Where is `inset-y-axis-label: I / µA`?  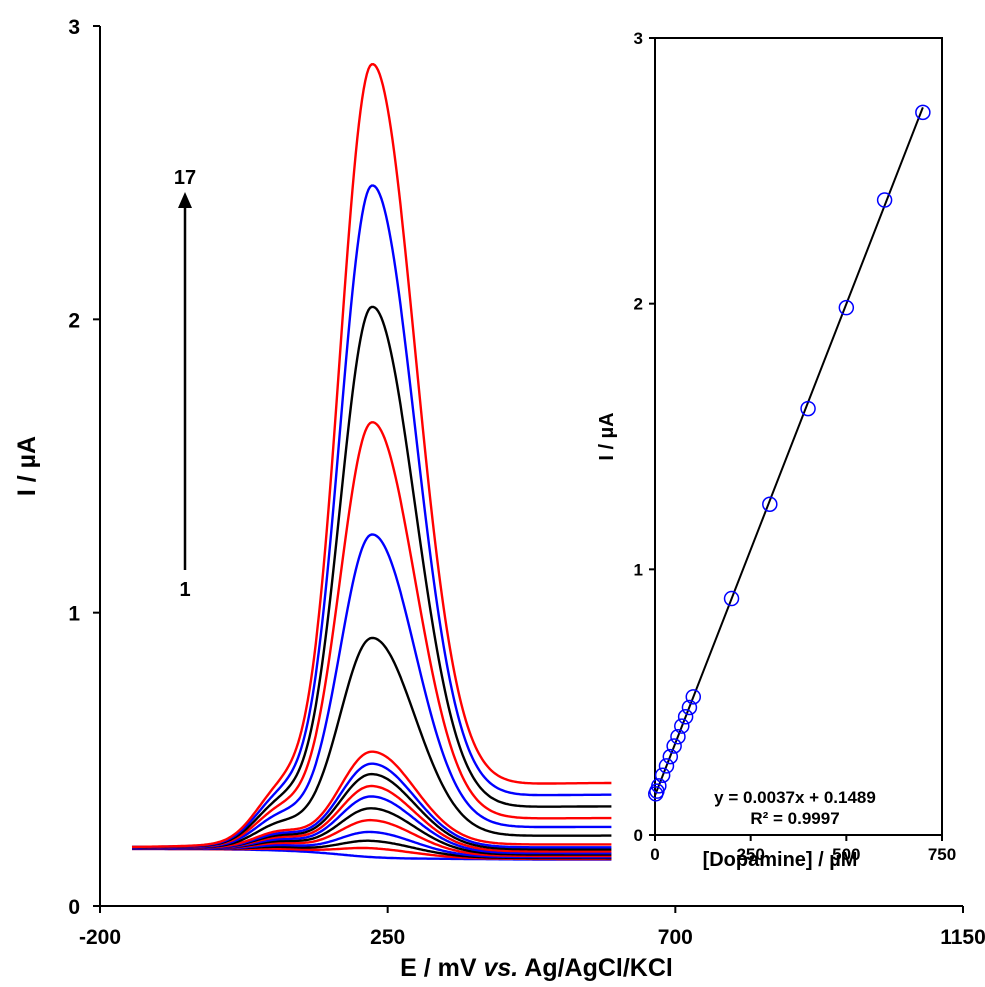 inset-y-axis-label: I / µA is located at coordinates (607, 436).